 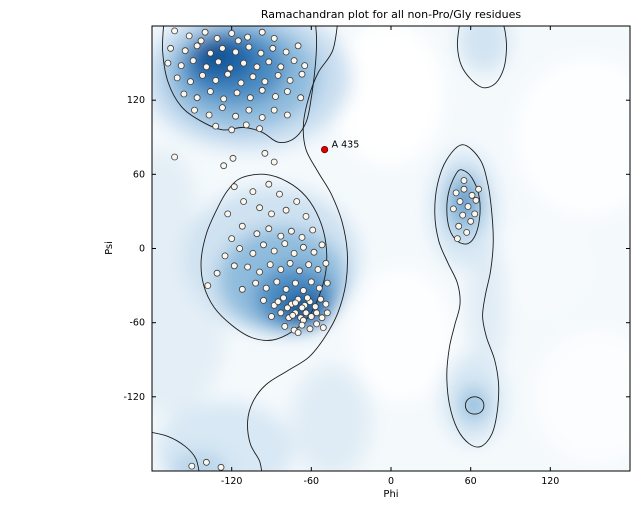 What do you see at coordinates (391, 481) in the screenshot?
I see `x-tick-label: 0` at bounding box center [391, 481].